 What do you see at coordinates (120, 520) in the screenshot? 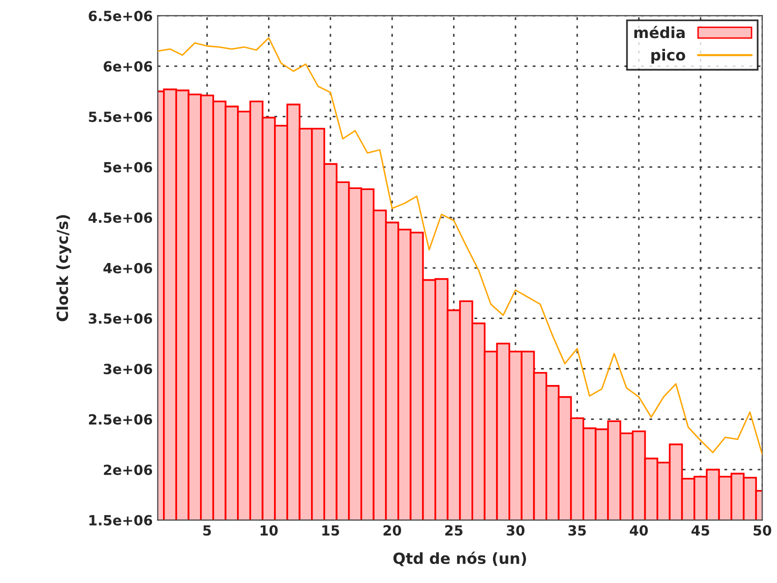
I see `y-tick-label: 1.5e+06` at bounding box center [120, 520].